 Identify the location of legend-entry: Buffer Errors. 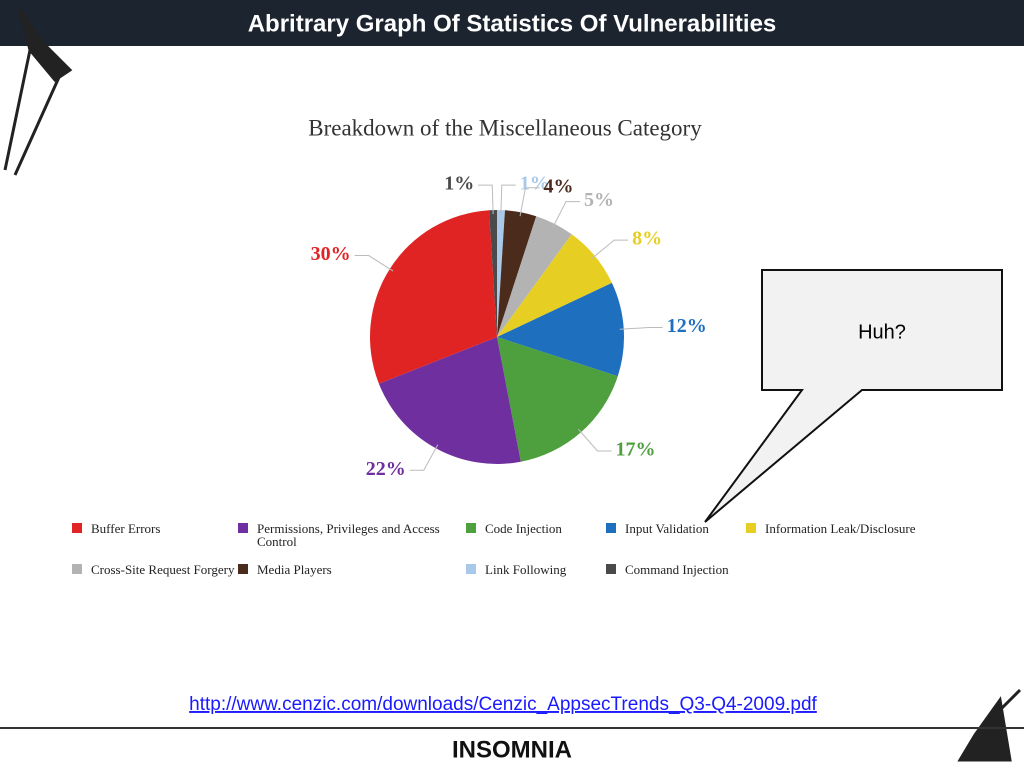
(156, 528).